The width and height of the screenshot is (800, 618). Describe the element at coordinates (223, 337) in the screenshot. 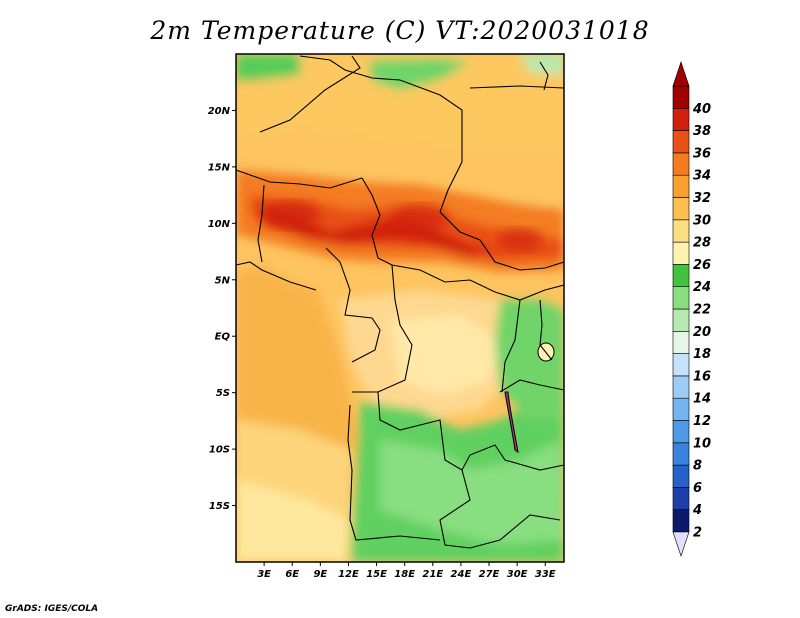

I see `lat-tick-label: EQ` at that location.